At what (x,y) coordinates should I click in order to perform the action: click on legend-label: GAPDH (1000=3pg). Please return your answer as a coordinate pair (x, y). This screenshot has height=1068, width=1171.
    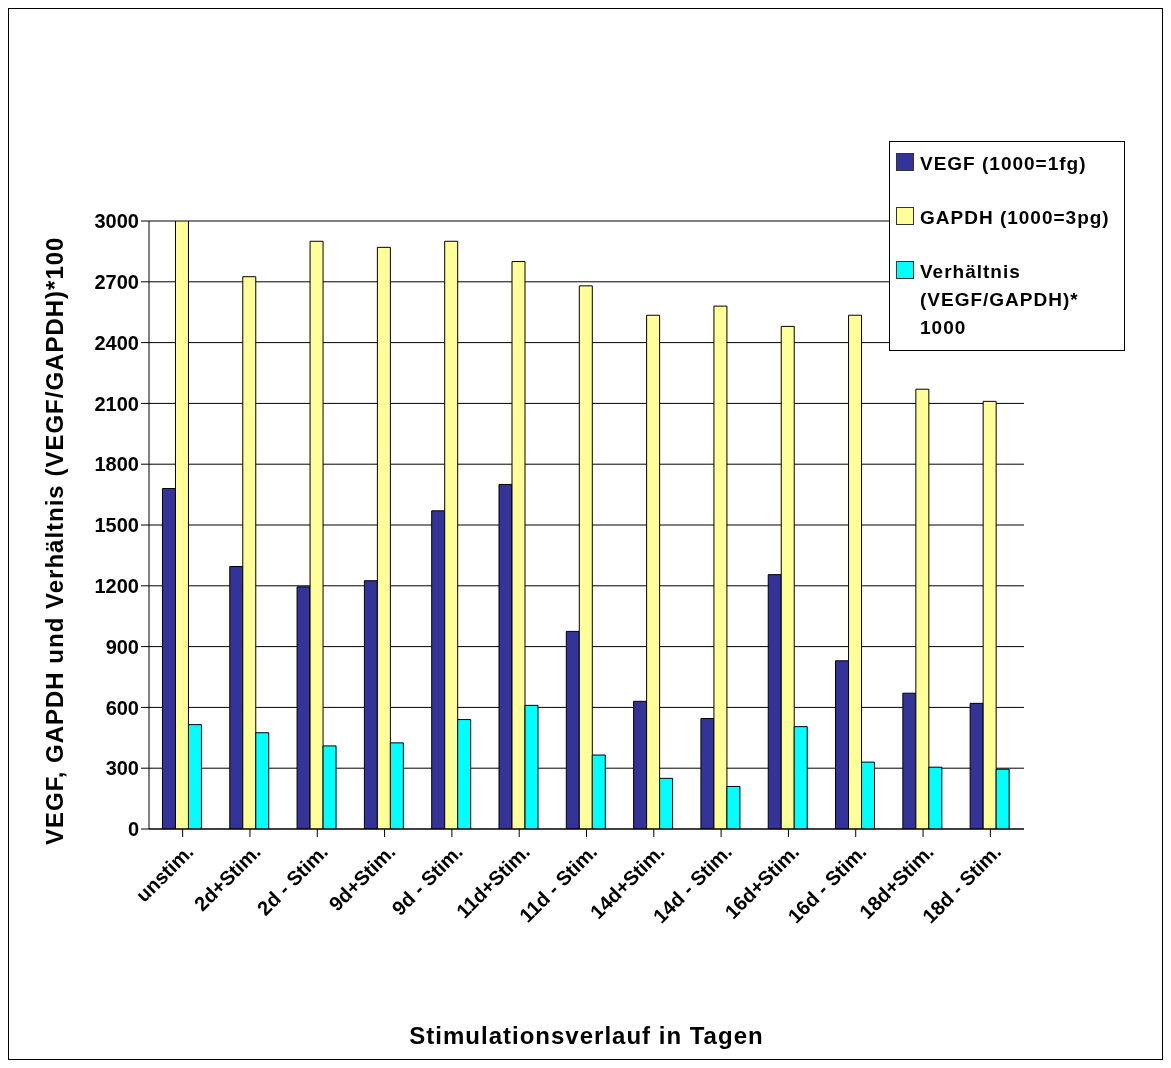
    Looking at the image, I should click on (1015, 218).